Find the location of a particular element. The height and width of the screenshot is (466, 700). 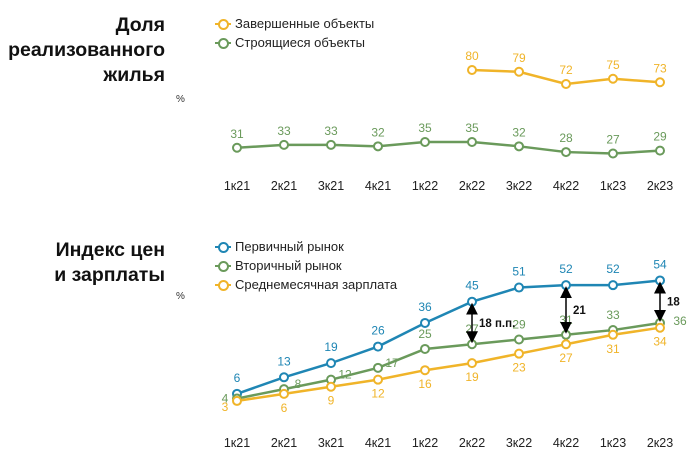

chart2-data-label: 29 is located at coordinates (519, 325).